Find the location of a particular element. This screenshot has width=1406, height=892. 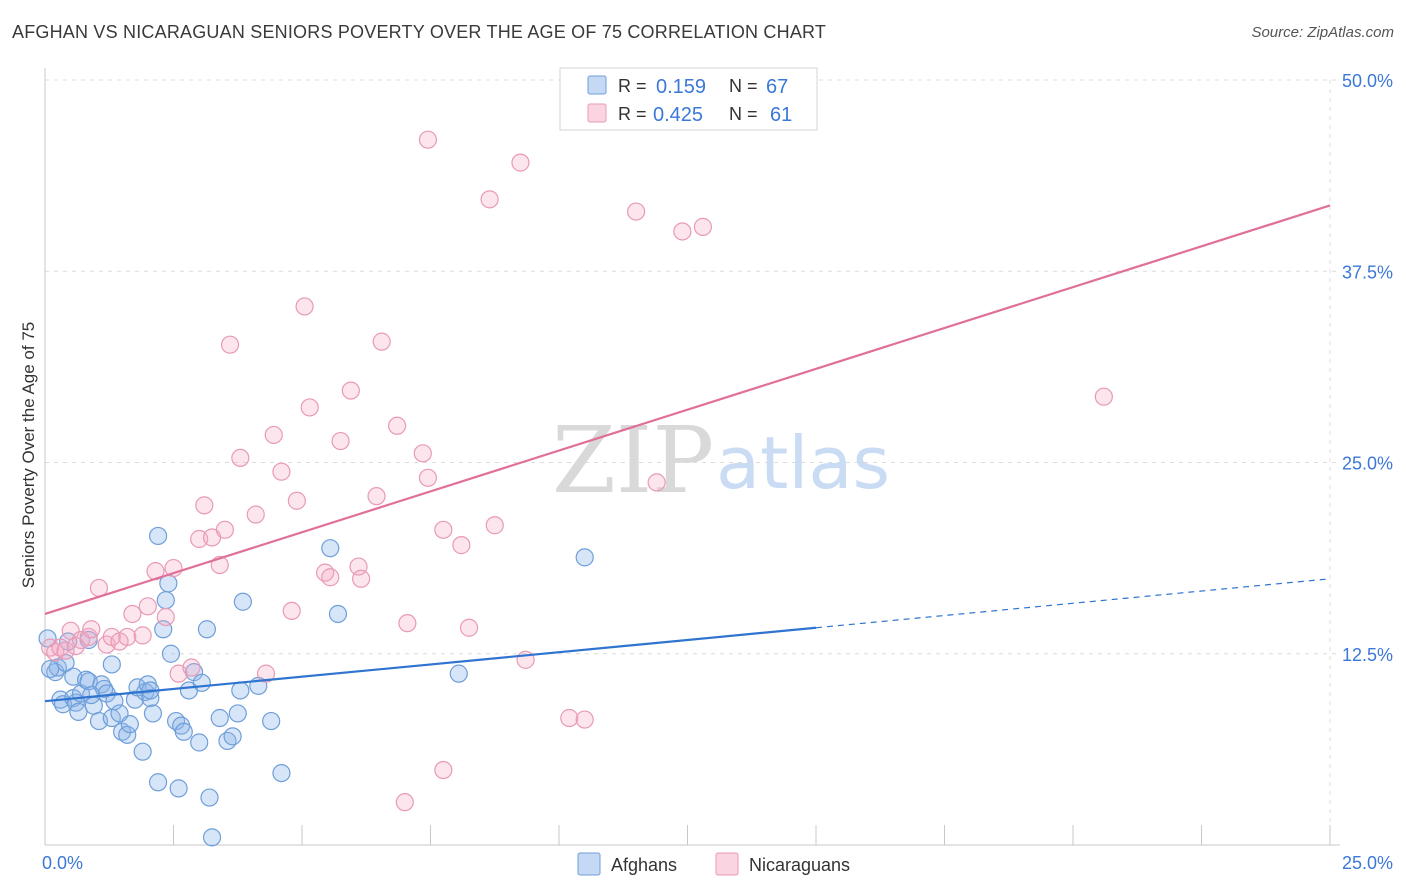

y-axis-label: Seniors Poverty Over the Age of 75 is located at coordinates (28, 455).